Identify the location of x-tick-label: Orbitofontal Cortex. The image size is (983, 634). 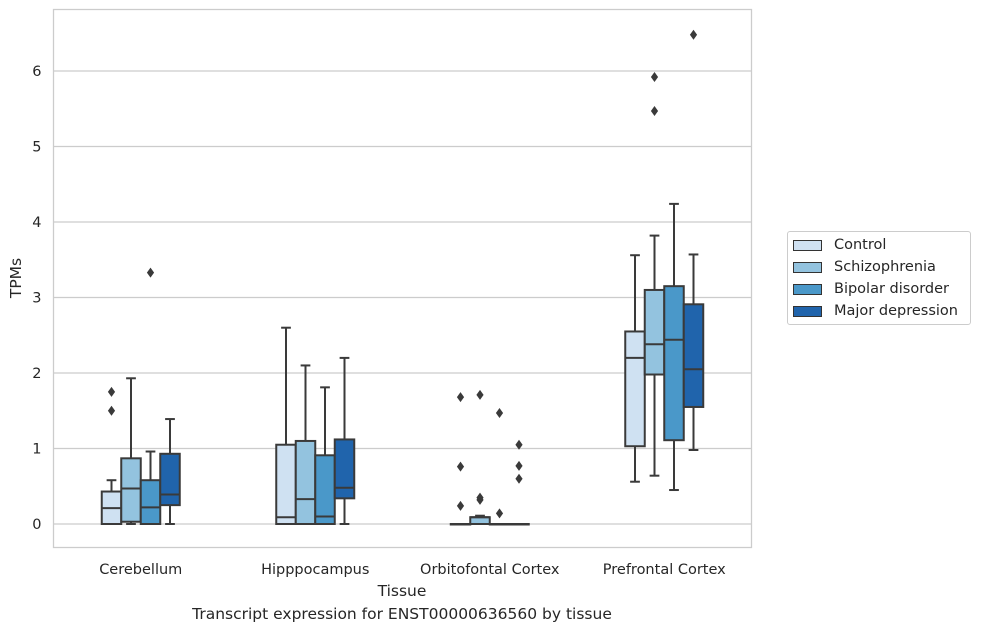
(490, 570).